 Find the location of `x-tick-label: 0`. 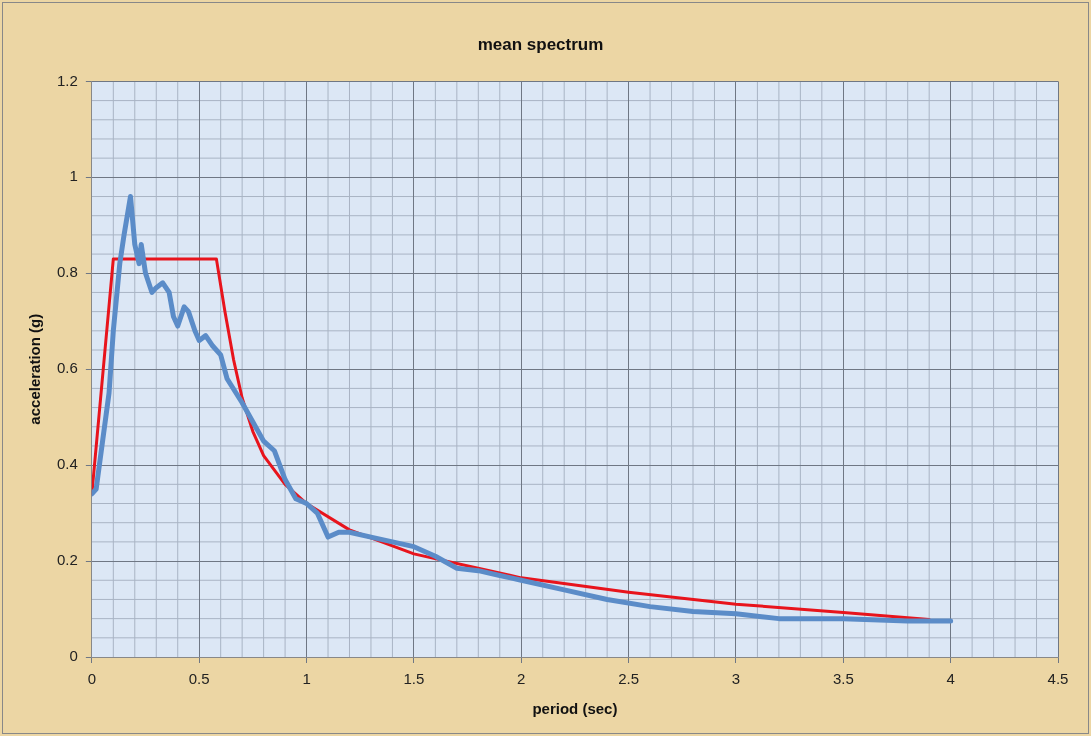

x-tick-label: 0 is located at coordinates (92, 679).